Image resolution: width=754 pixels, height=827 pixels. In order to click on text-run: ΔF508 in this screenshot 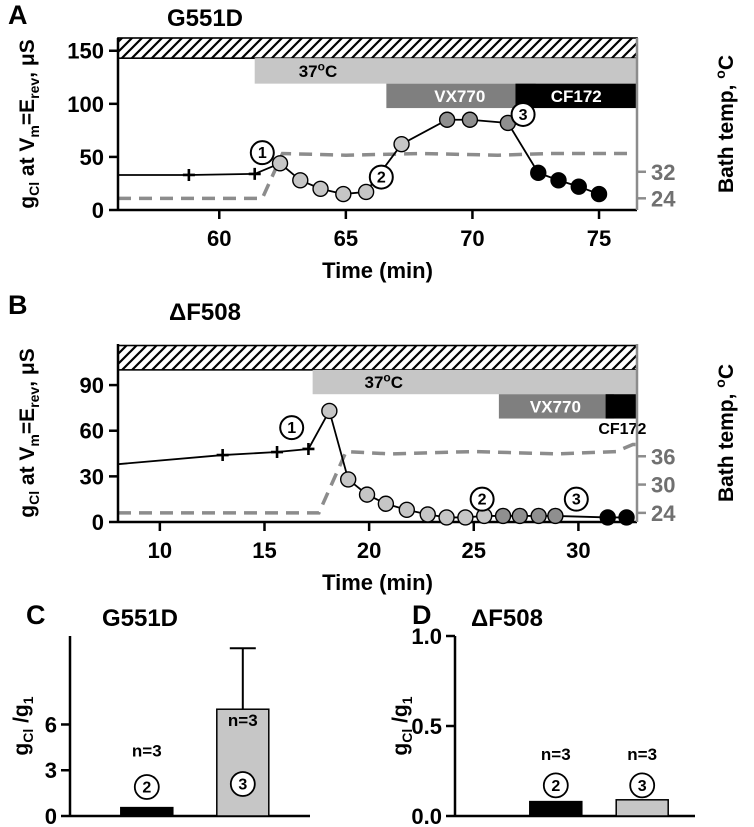, I will do `click(205, 312)`.